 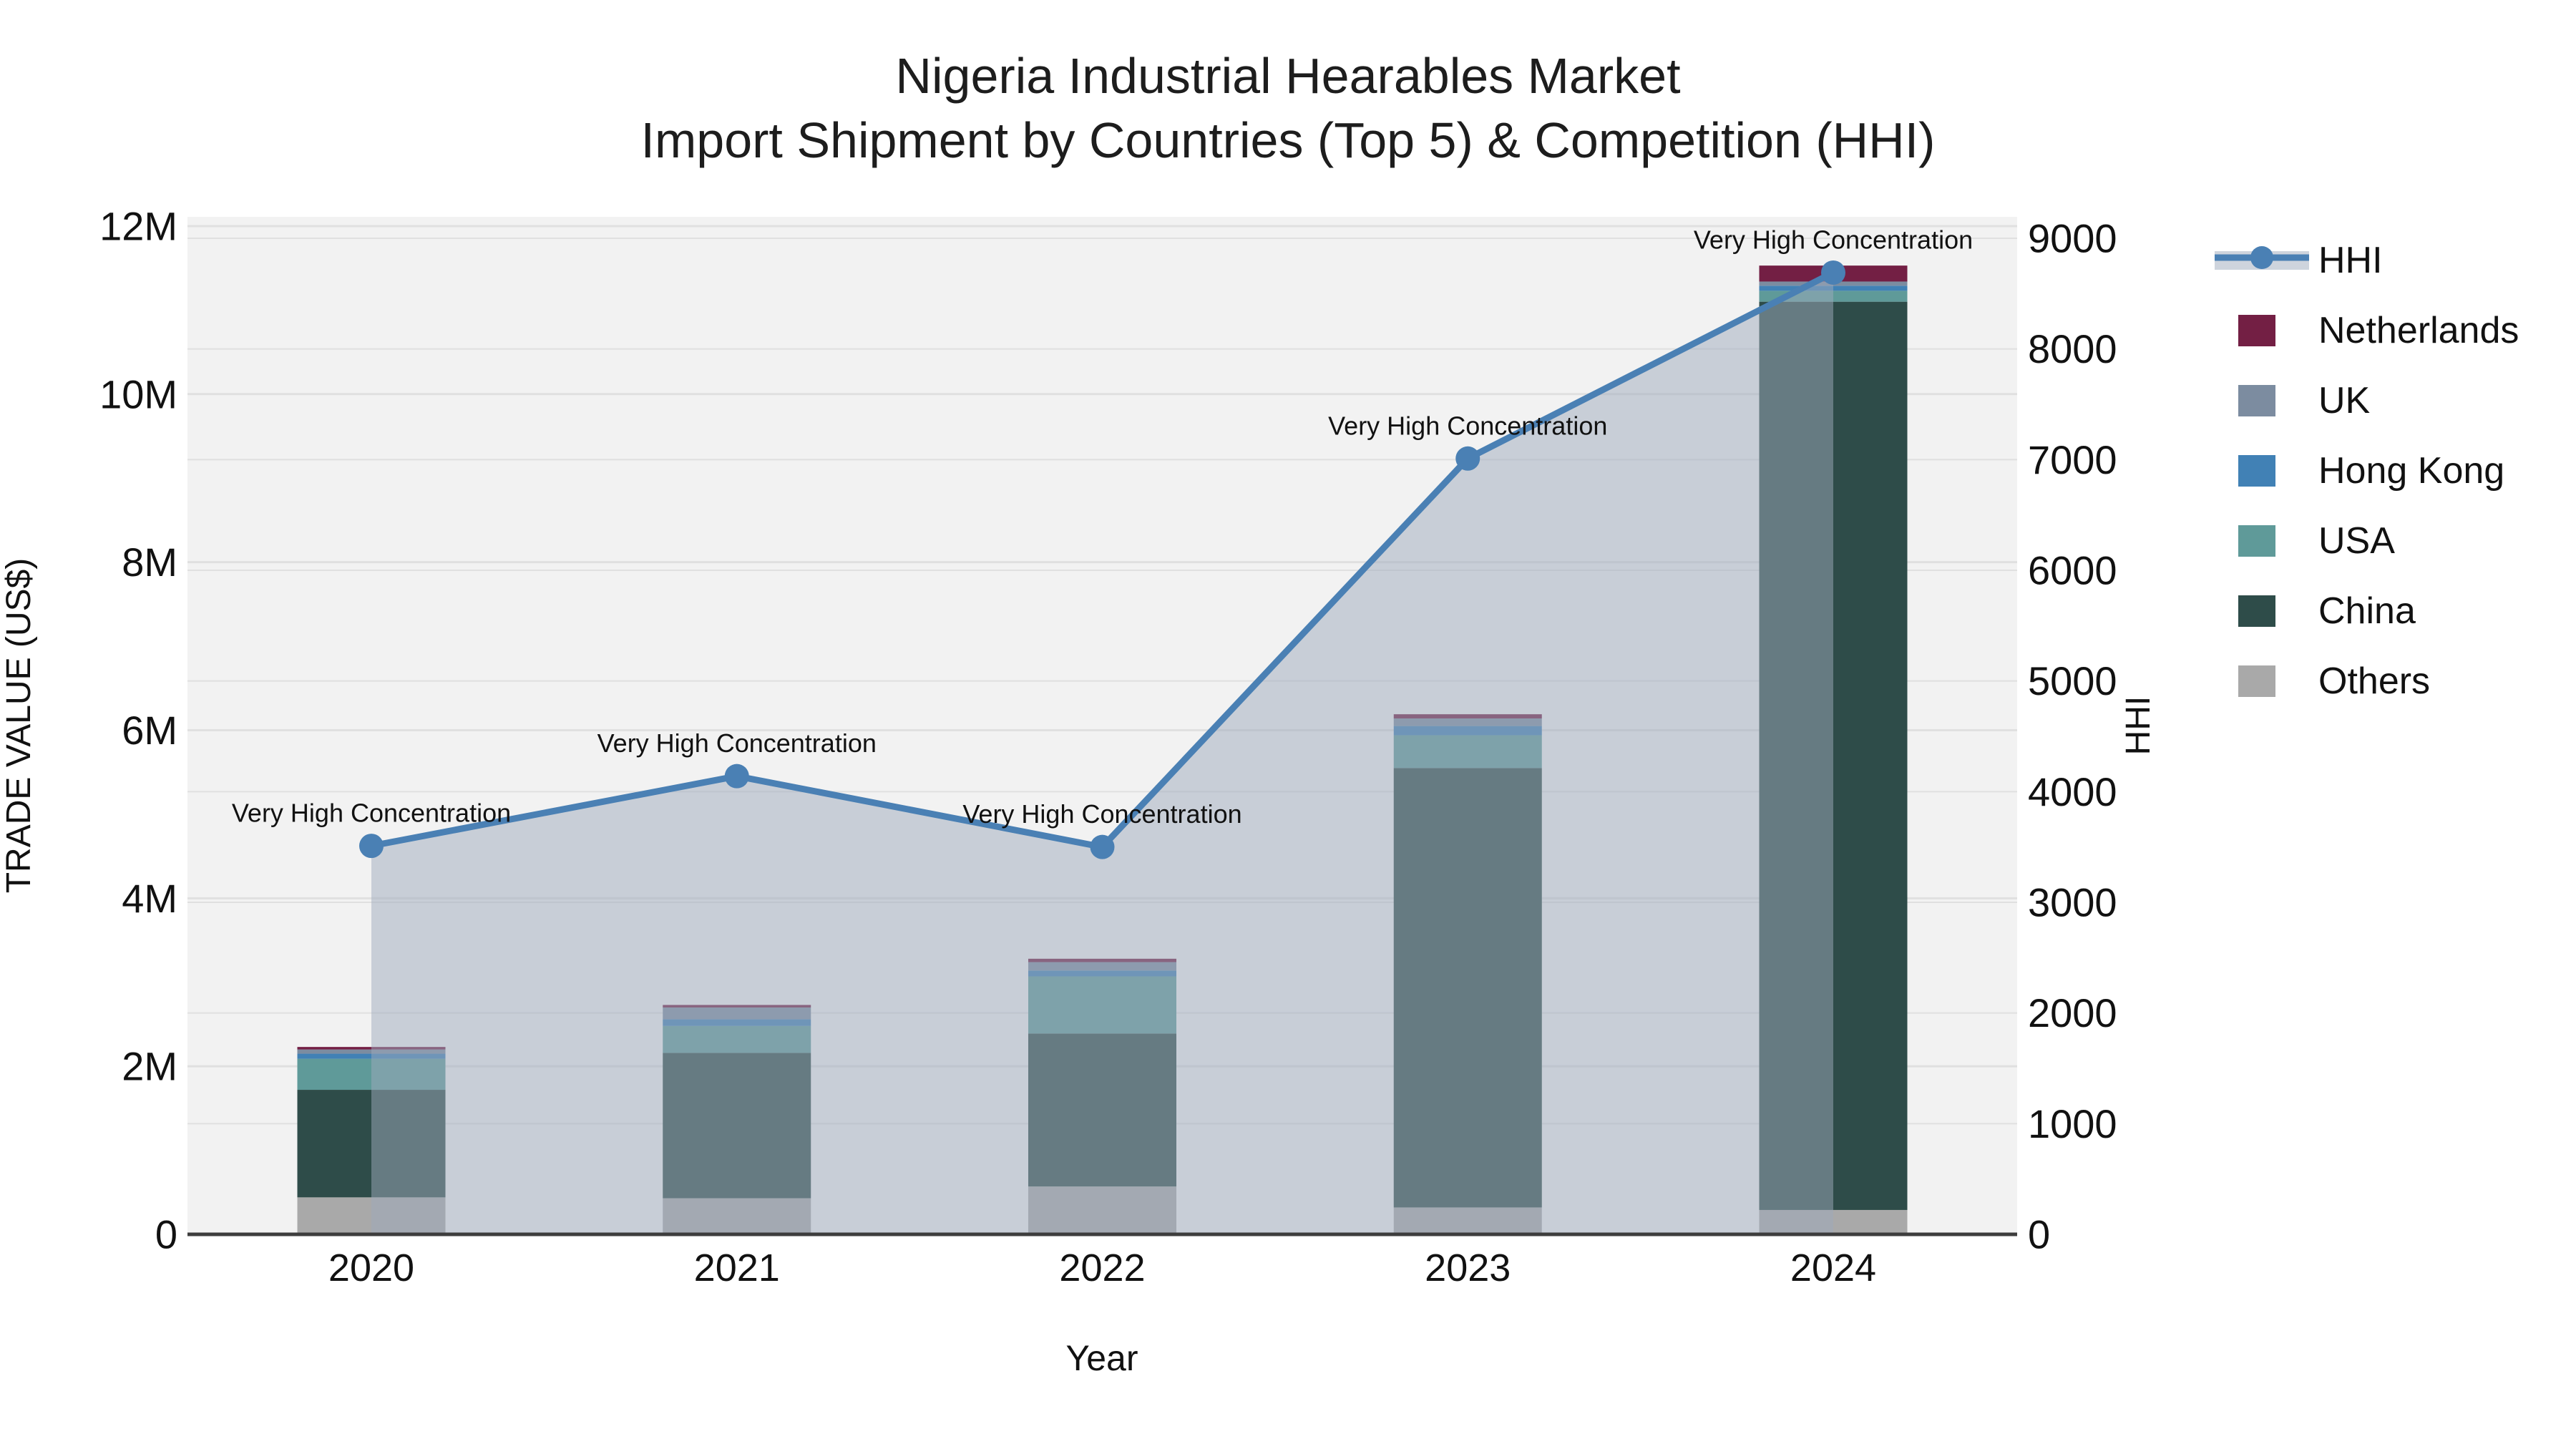 What do you see at coordinates (2350, 260) in the screenshot?
I see `legend-label: HHI` at bounding box center [2350, 260].